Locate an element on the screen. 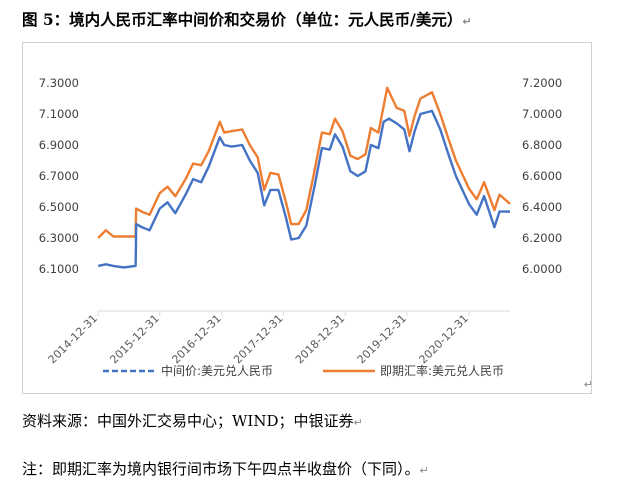 The height and width of the screenshot is (493, 617). y-left-tick-label: 6.3000 is located at coordinates (59, 238).